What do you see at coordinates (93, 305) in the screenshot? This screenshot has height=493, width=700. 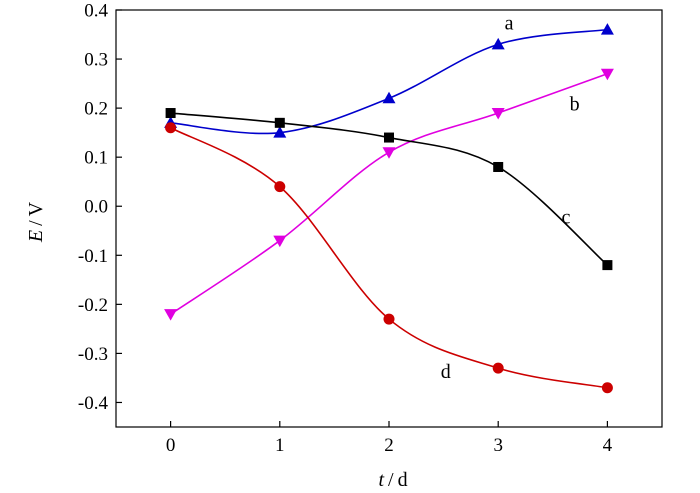 I see `y-tick-label: -0.2` at bounding box center [93, 305].